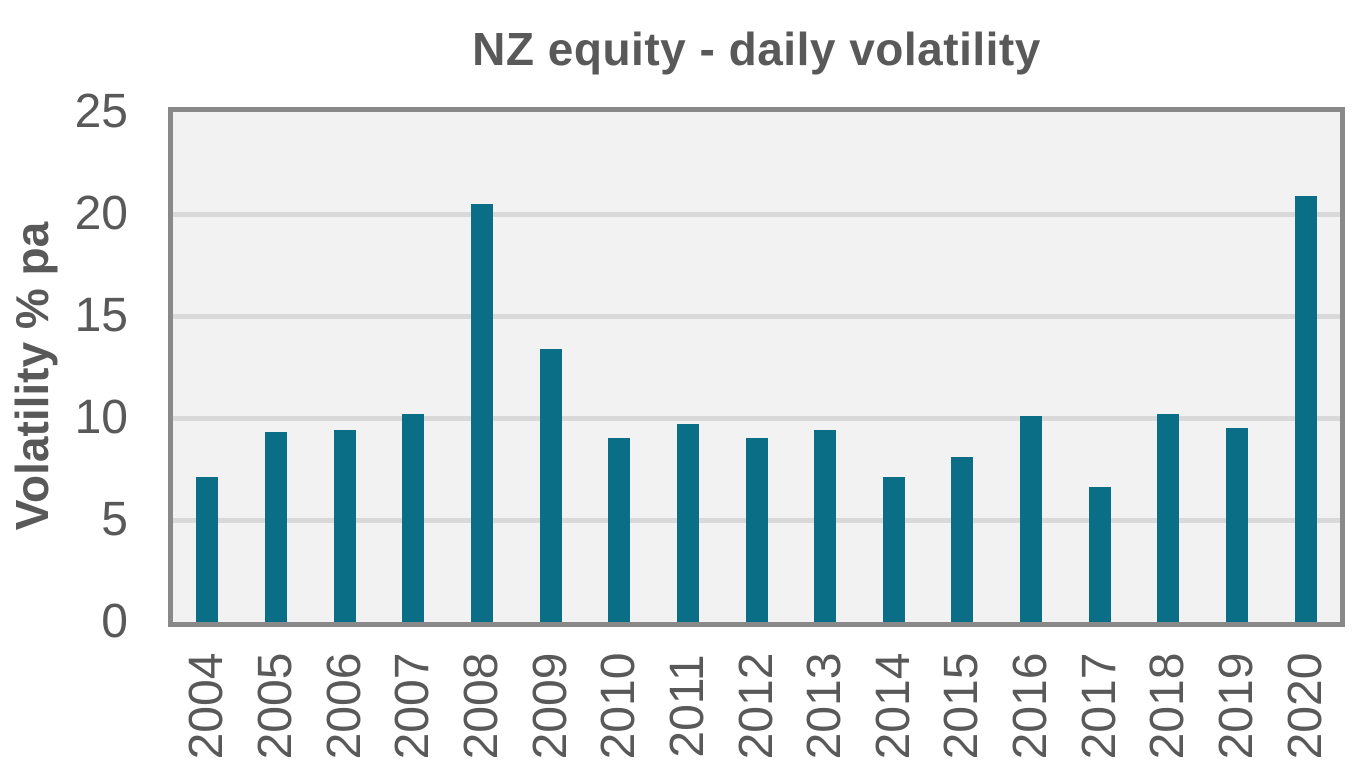 This screenshot has width=1361, height=777. Describe the element at coordinates (1168, 518) in the screenshot. I see `bar-2018` at that location.